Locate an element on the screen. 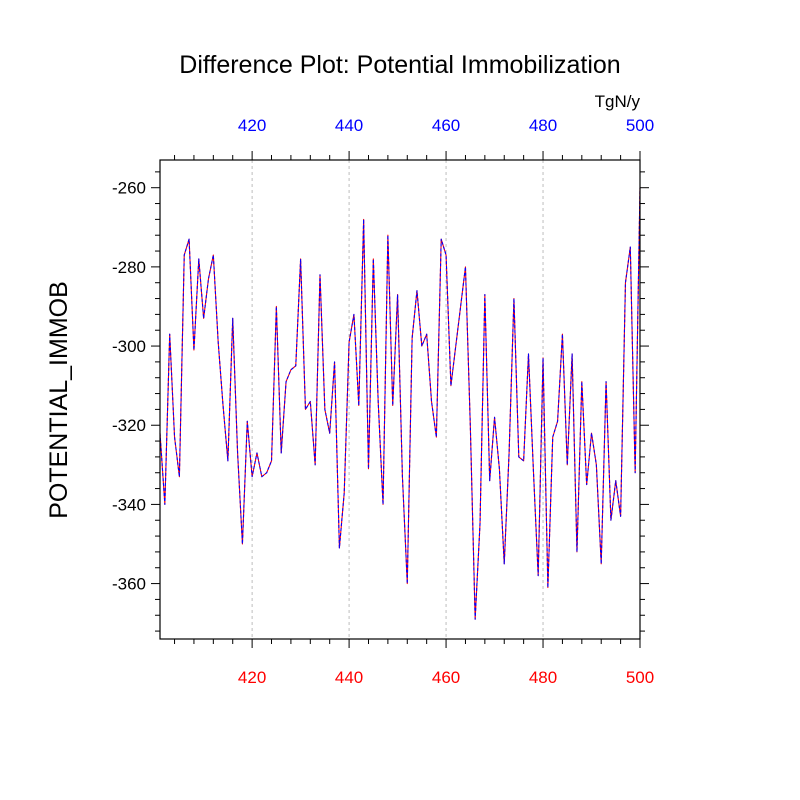 The width and height of the screenshot is (800, 800). y-tick-label-0: -260 is located at coordinates (129, 188).